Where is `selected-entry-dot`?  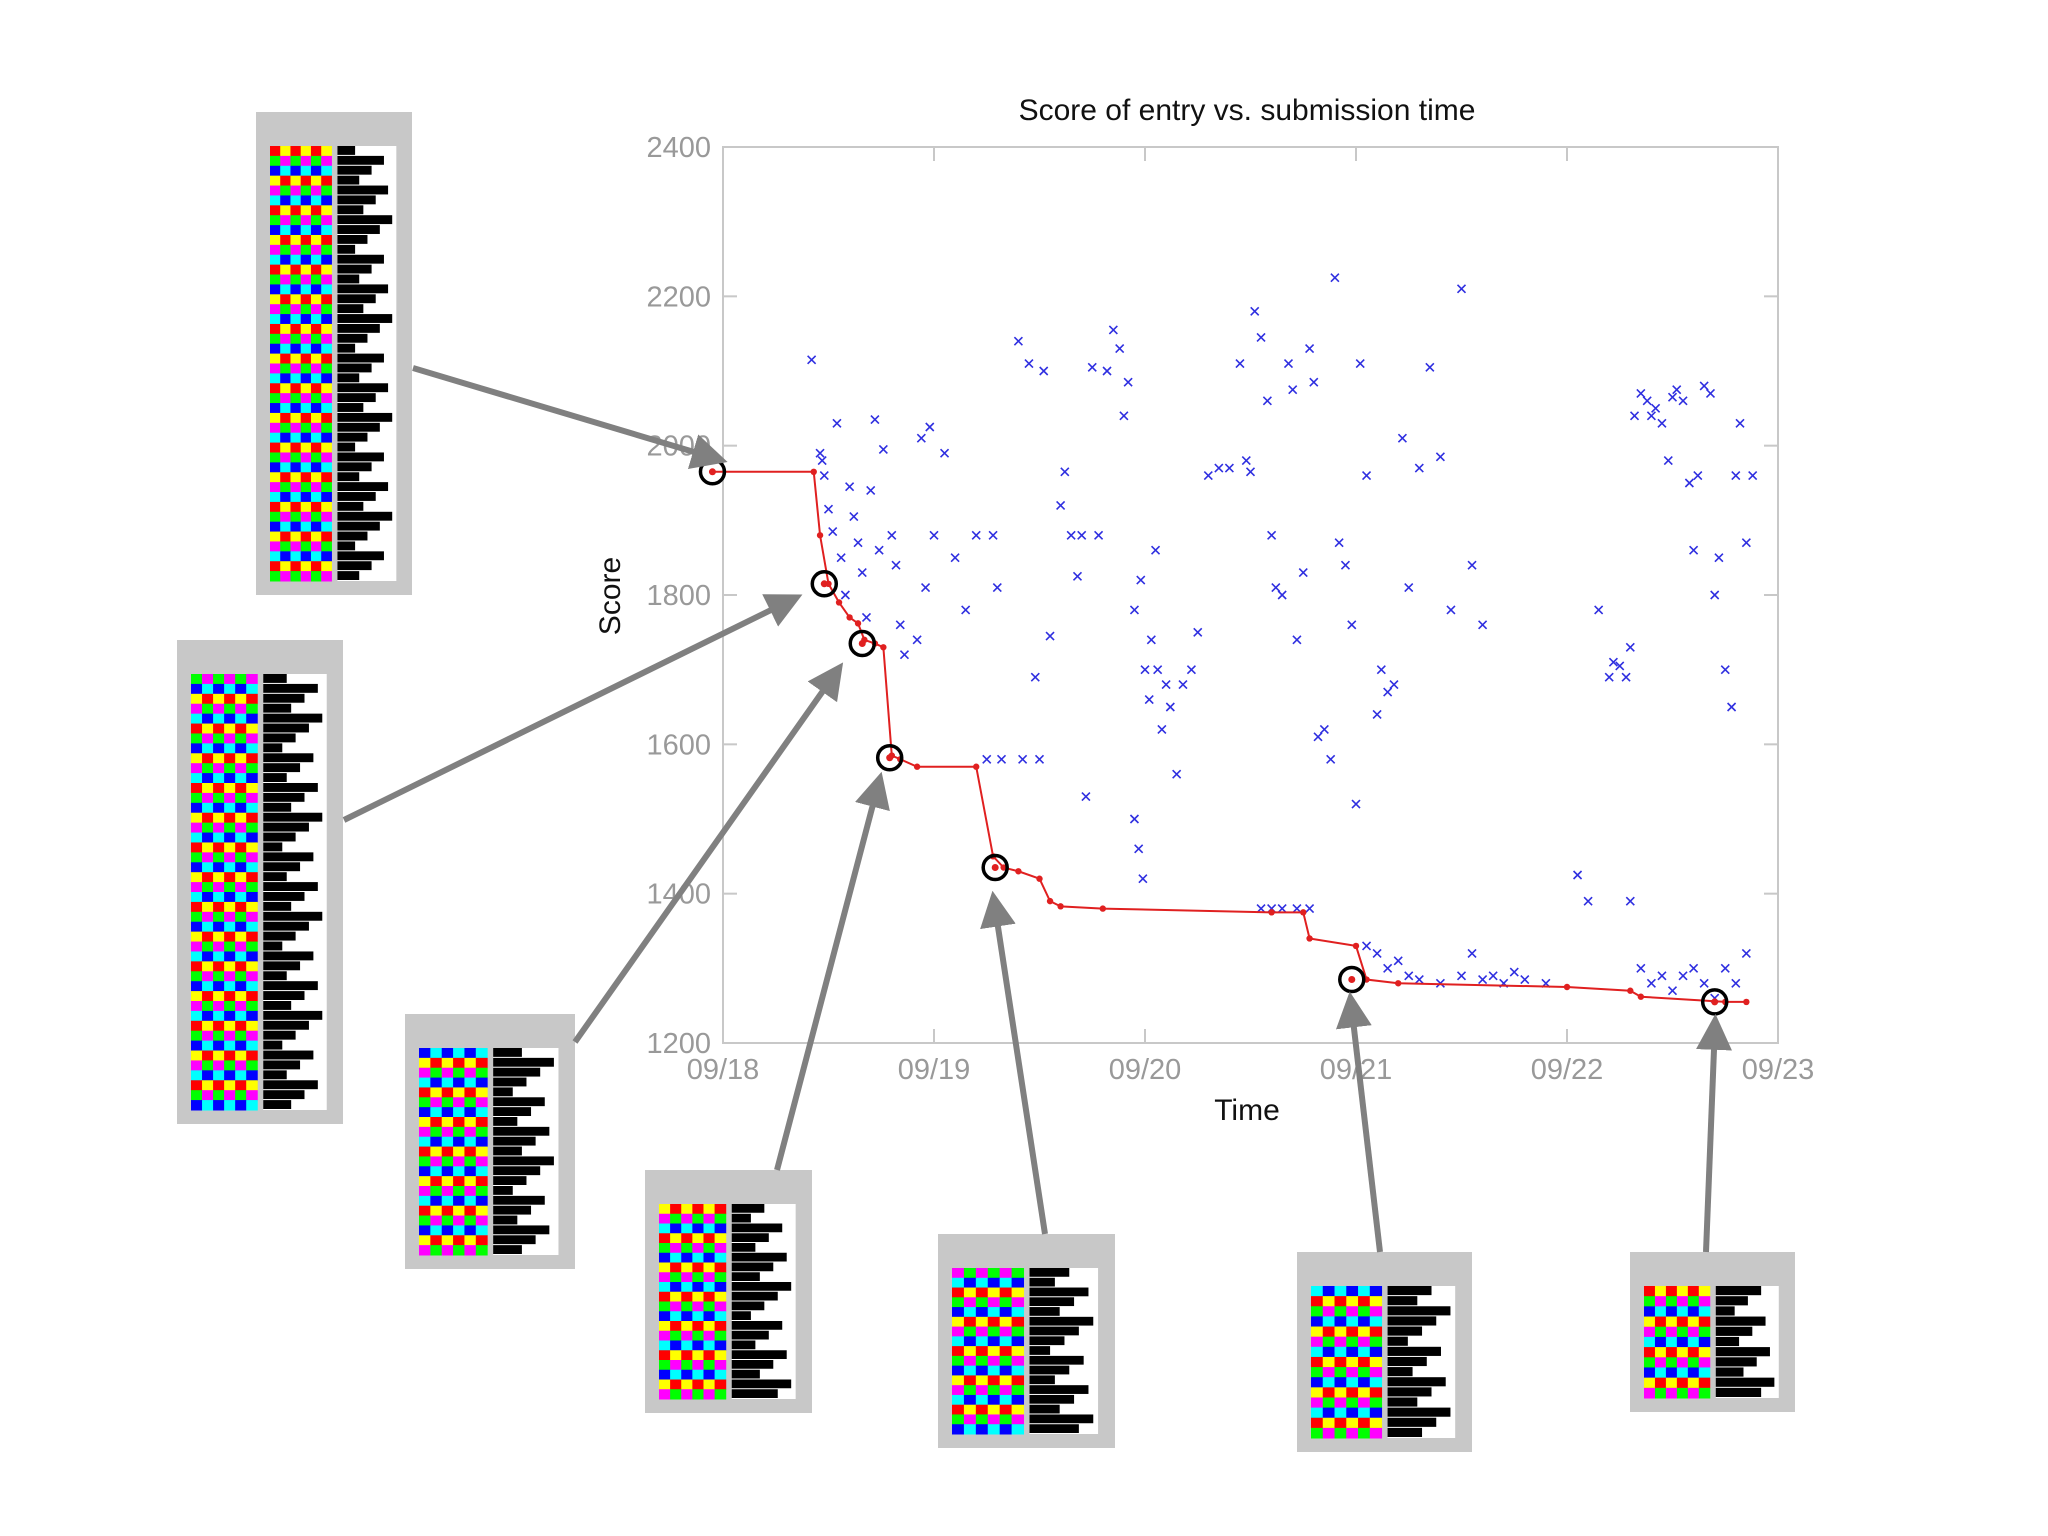
selected-entry-dot is located at coordinates (1352, 980).